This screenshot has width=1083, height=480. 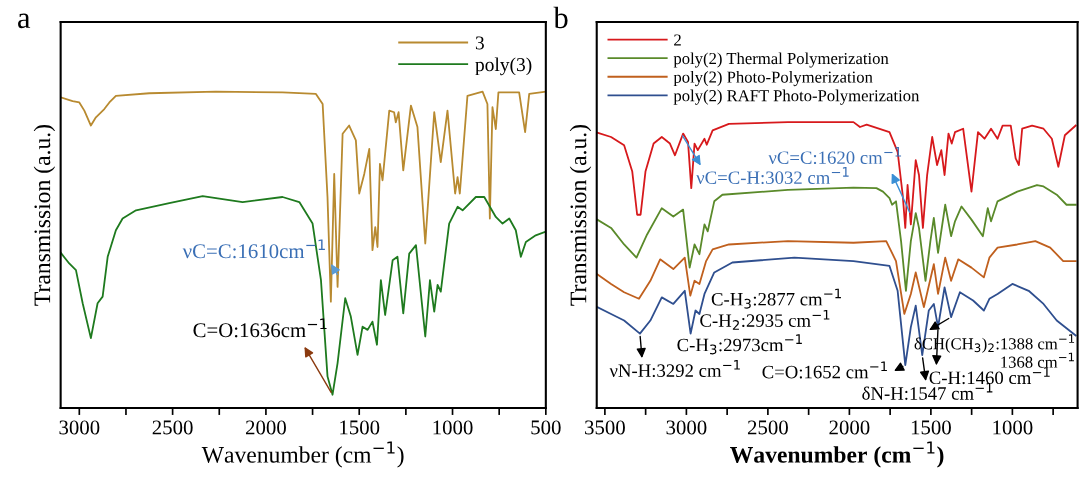 What do you see at coordinates (824, 370) in the screenshot?
I see `annotation: C=O:1652 cm$^{−1}$` at bounding box center [824, 370].